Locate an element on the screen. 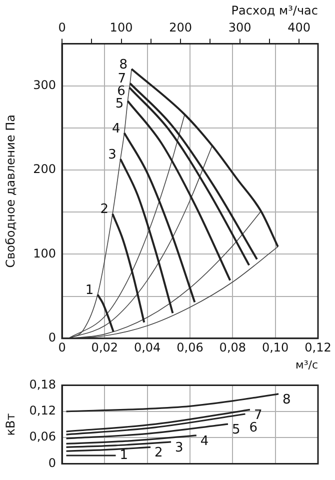 The height and width of the screenshot is (480, 335). x2-tick-label: 300 is located at coordinates (240, 27).